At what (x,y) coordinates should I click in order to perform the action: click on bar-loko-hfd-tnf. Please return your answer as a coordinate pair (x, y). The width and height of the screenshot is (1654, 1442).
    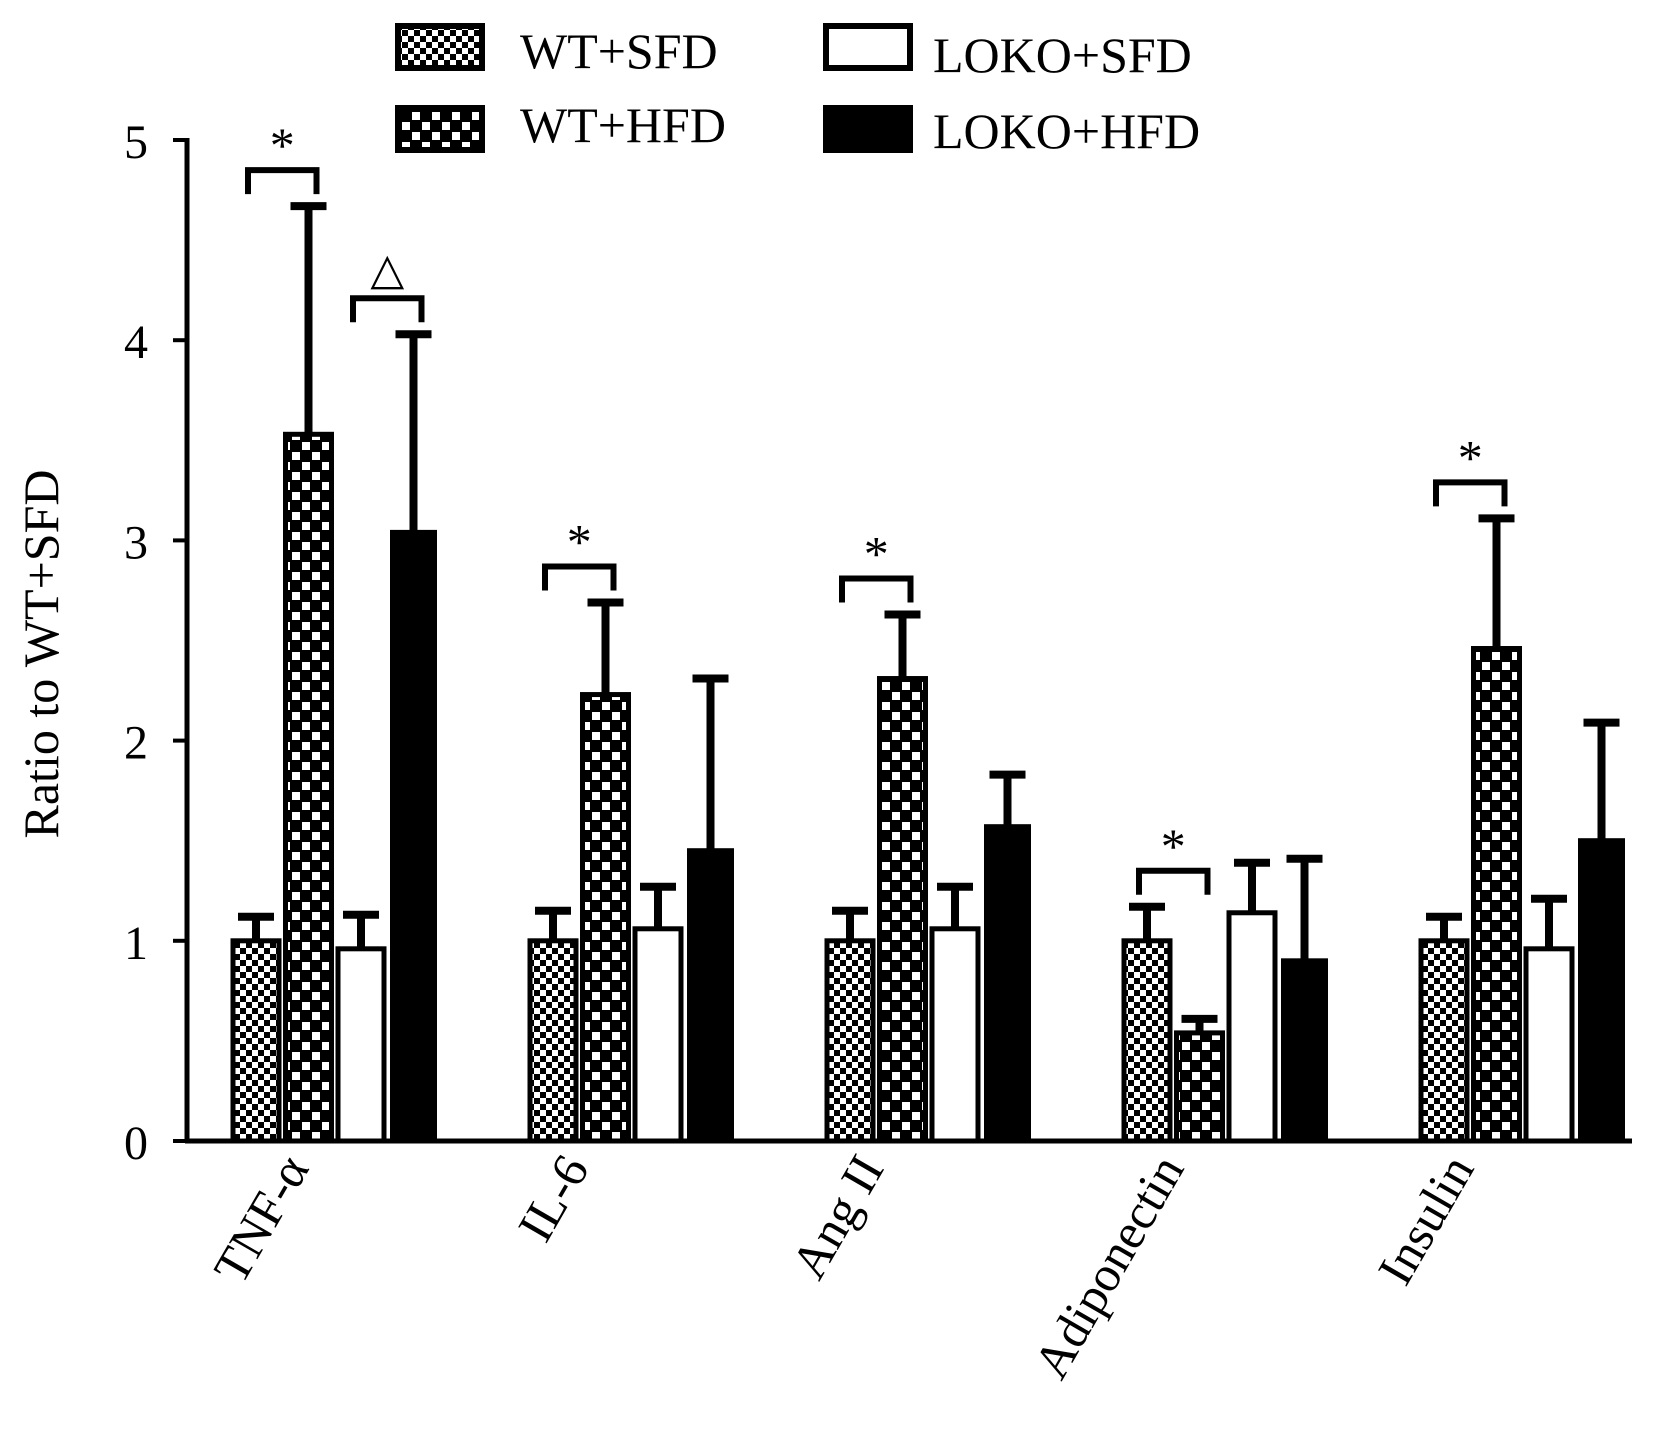
    Looking at the image, I should click on (413, 835).